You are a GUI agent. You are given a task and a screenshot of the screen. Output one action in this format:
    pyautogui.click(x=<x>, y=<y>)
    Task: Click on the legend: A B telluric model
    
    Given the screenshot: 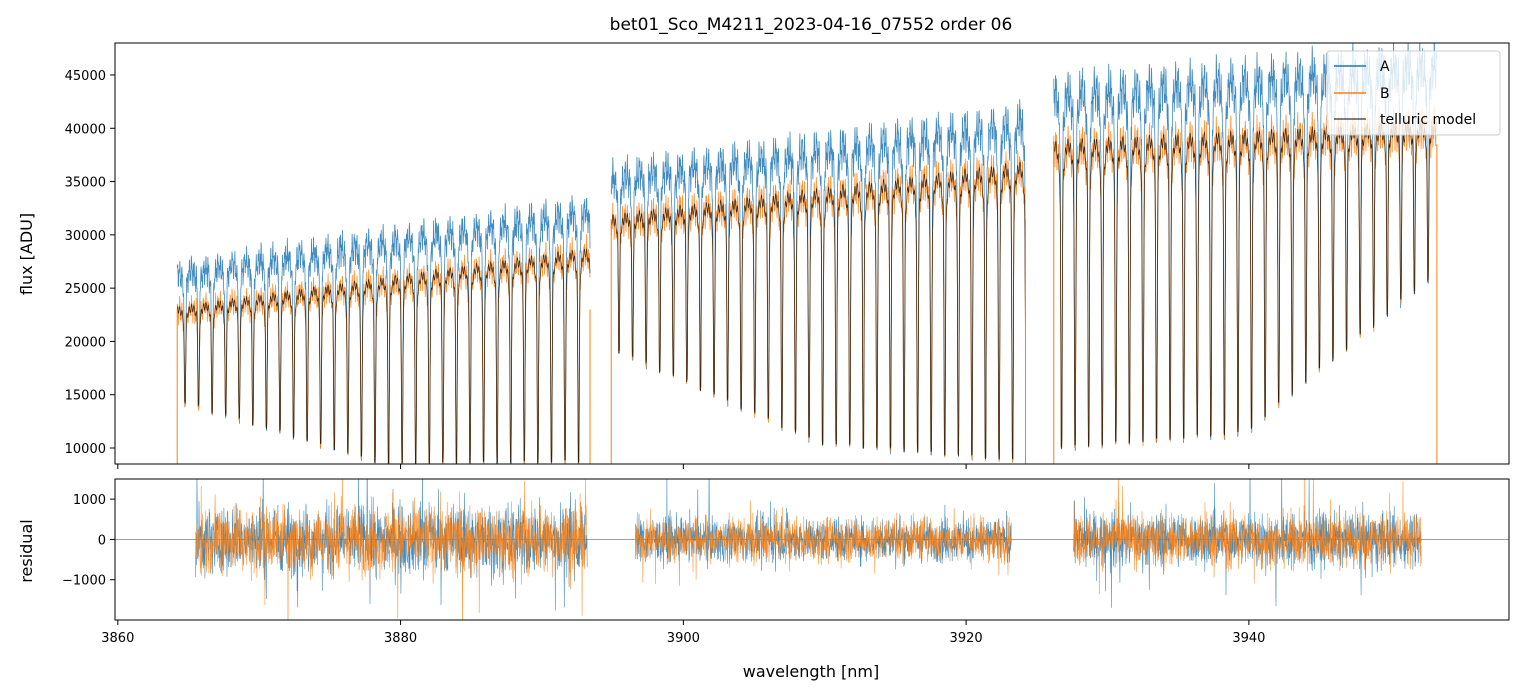 What is the action you would take?
    pyautogui.click(x=1413, y=93)
    